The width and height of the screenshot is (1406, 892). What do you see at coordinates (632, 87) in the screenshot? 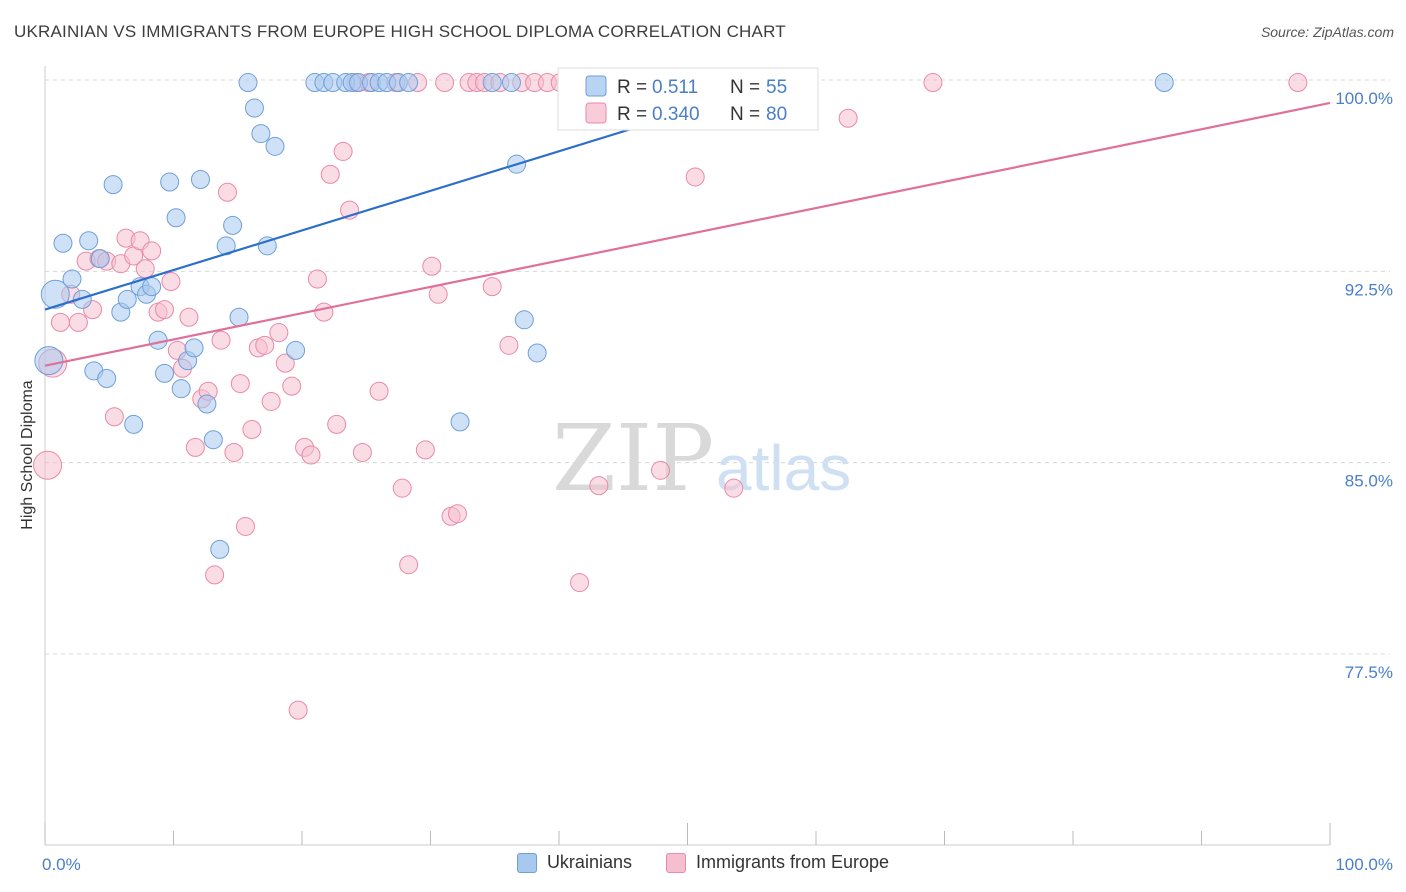
I see `stats-r-label-ukrainians: R =` at bounding box center [632, 87].